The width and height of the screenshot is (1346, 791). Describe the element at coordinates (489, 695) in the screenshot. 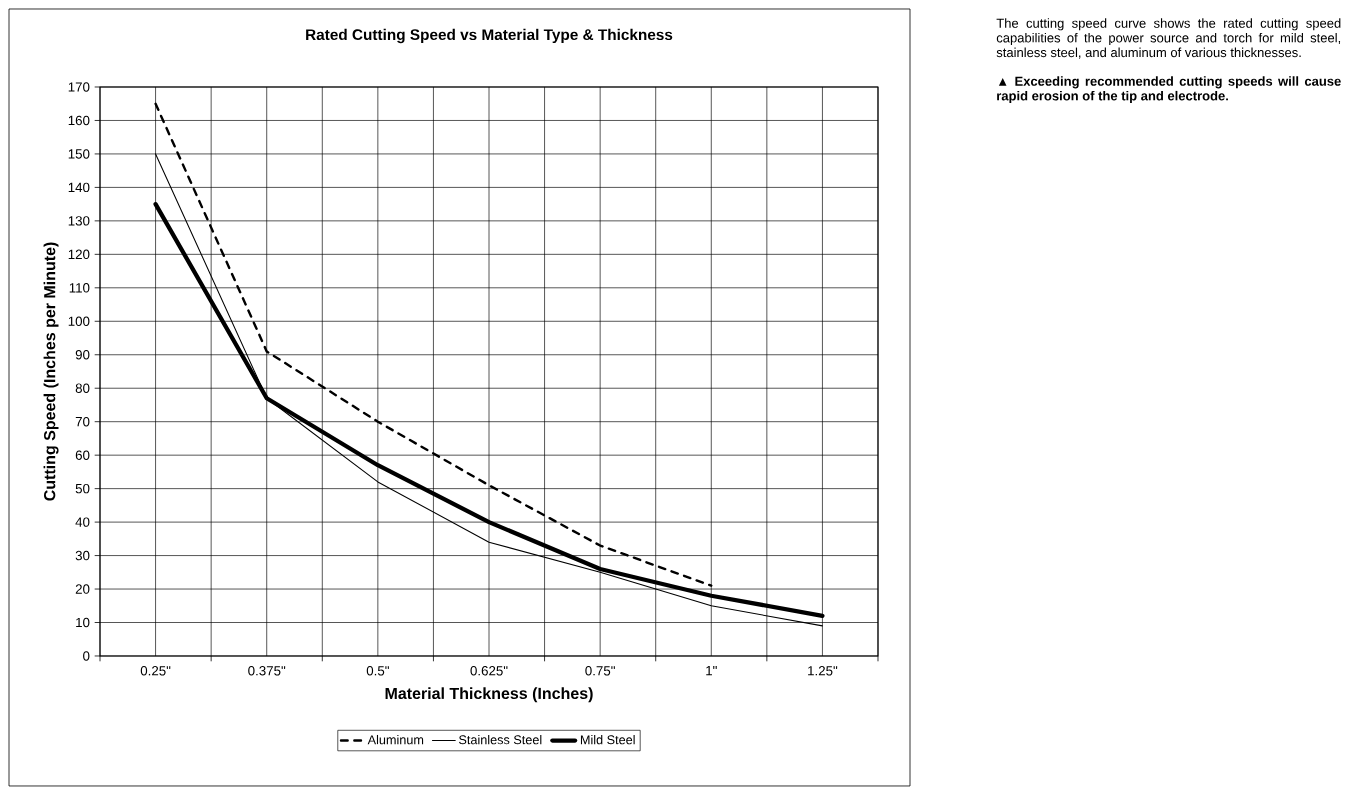

I see `x-axis-title: Material Thickness (Inches)` at that location.